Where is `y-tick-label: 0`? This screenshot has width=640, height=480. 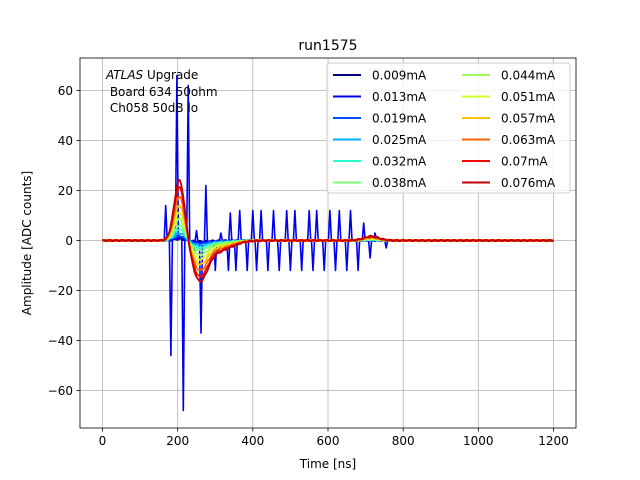 y-tick-label: 0 is located at coordinates (69, 241).